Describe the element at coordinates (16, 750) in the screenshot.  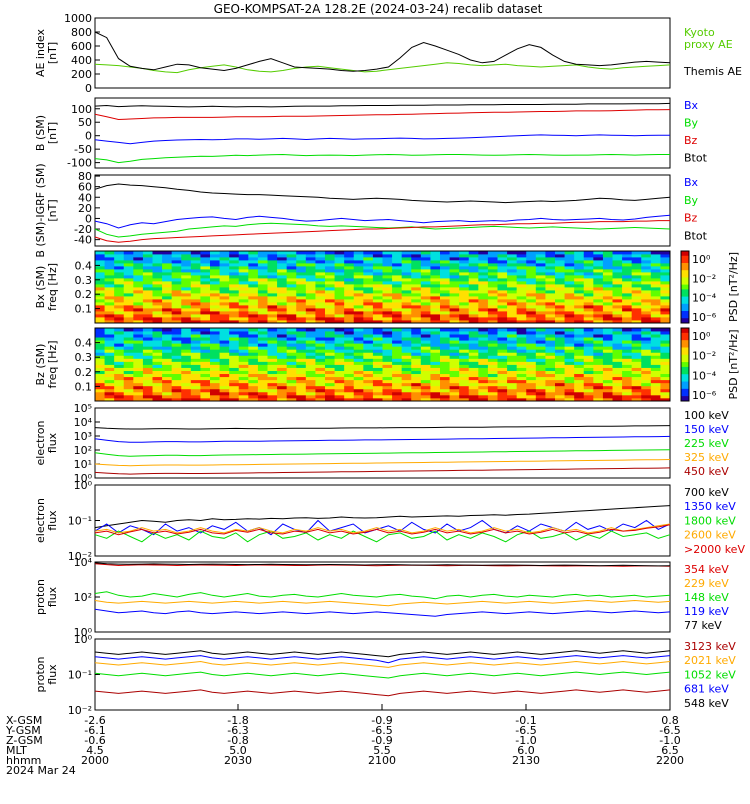
I see `footer-row-label: MLT` at that location.